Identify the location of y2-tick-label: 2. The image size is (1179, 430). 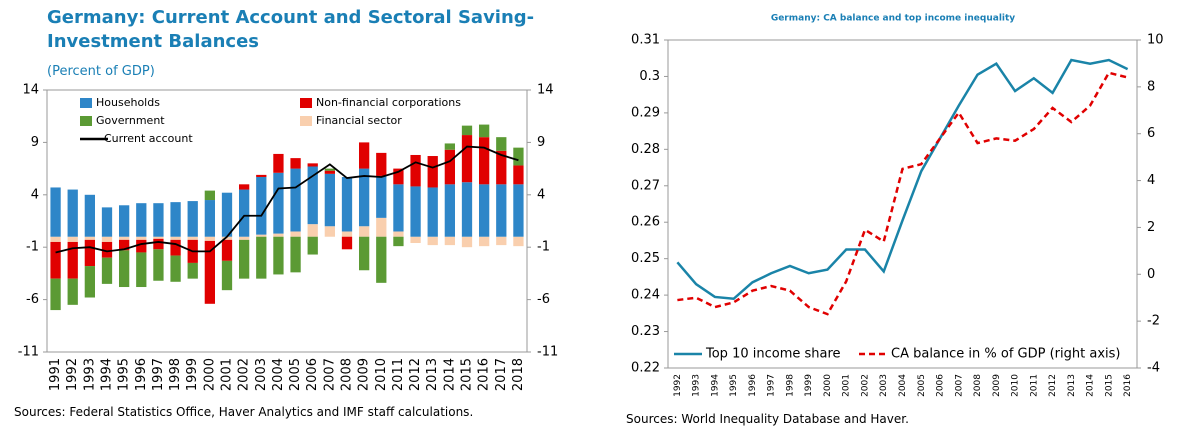
(1151, 227).